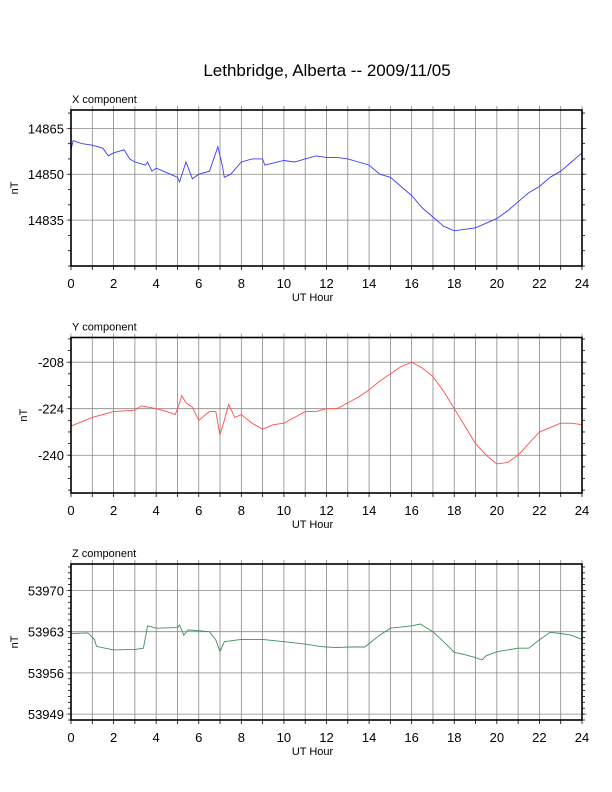  Describe the element at coordinates (46, 714) in the screenshot. I see `y-tick-label: 53949` at that location.